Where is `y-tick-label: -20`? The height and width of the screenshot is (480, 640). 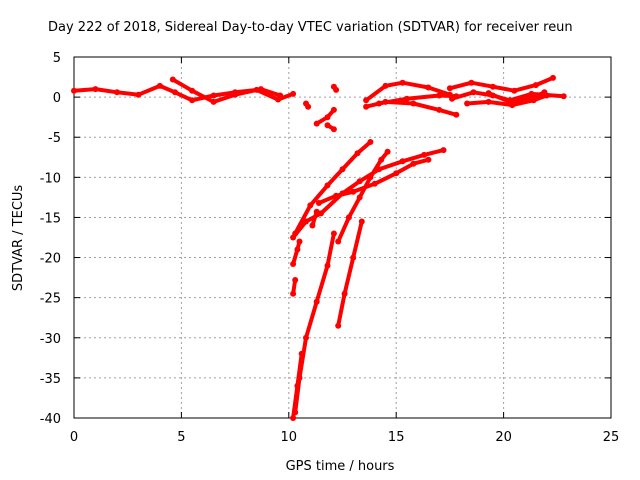 y-tick-label: -20 is located at coordinates (50, 259).